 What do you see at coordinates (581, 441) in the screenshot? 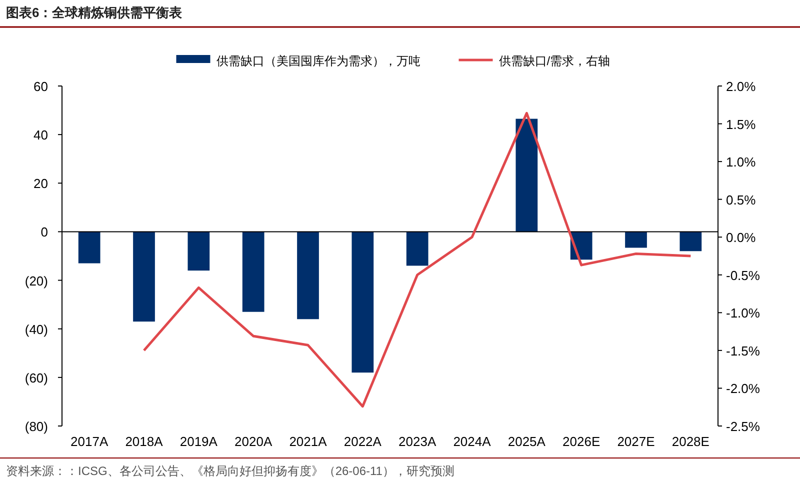
I see `x-tick-label: 2026E` at bounding box center [581, 441].